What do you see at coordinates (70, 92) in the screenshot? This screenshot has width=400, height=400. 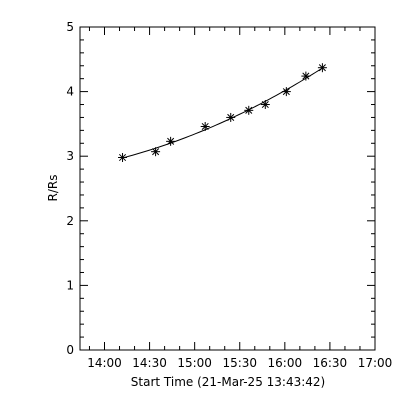 I see `y-tick-label: 4` at bounding box center [70, 92].